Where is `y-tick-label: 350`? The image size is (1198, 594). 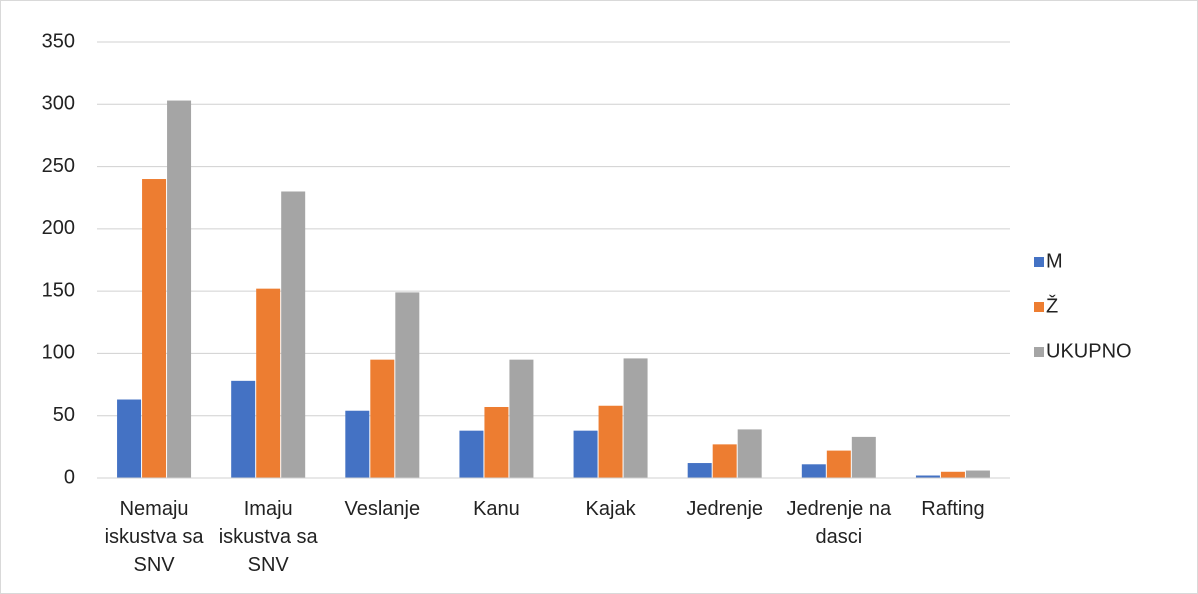
y-tick-label: 350 is located at coordinates (58, 41).